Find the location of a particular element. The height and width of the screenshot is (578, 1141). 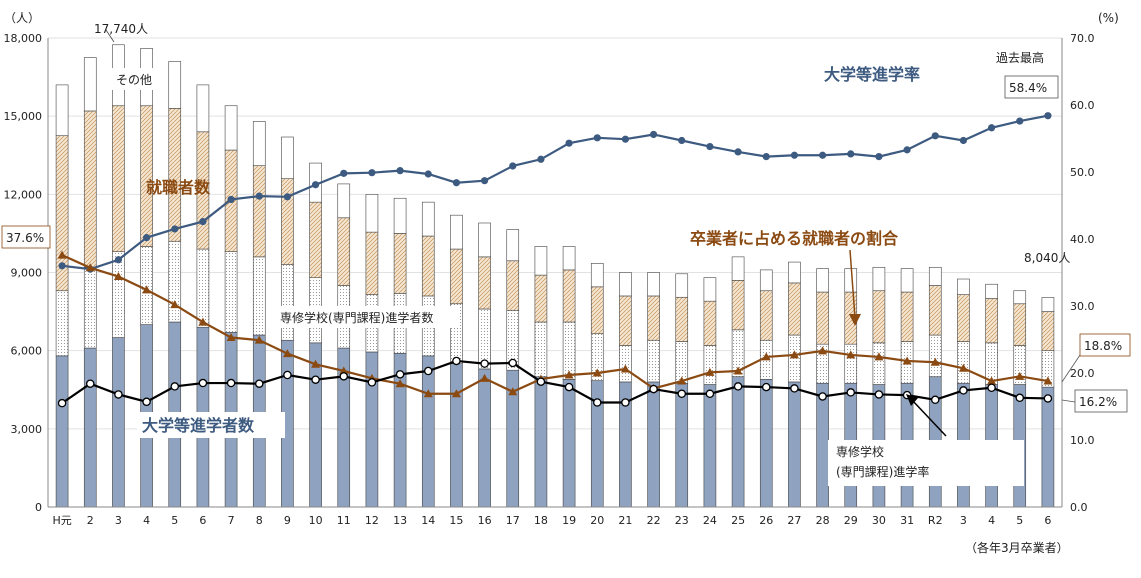

x-tick-label: 26 is located at coordinates (766, 520).